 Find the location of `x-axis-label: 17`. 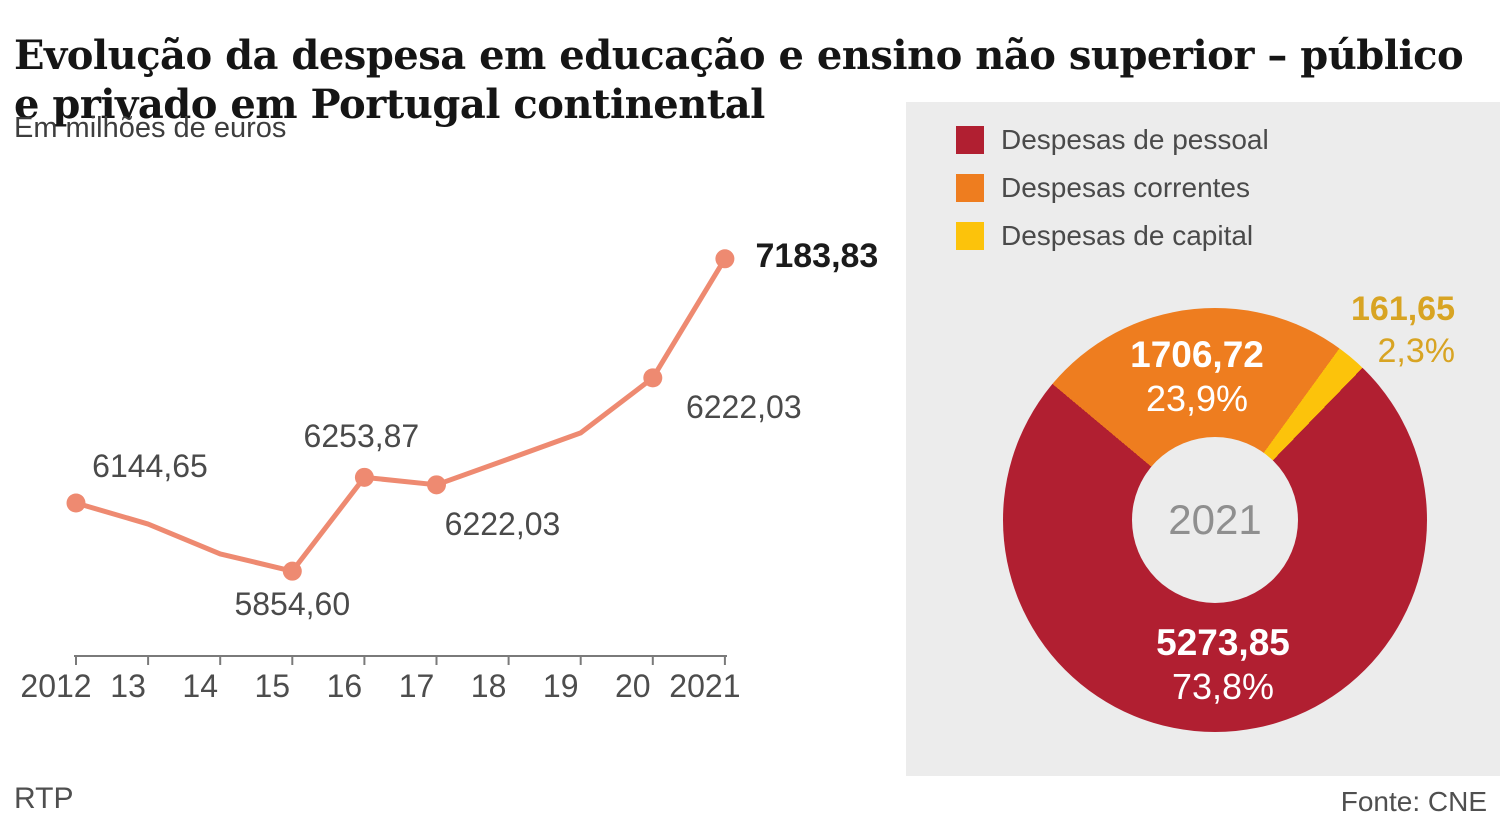

x-axis-label: 17 is located at coordinates (416, 686).